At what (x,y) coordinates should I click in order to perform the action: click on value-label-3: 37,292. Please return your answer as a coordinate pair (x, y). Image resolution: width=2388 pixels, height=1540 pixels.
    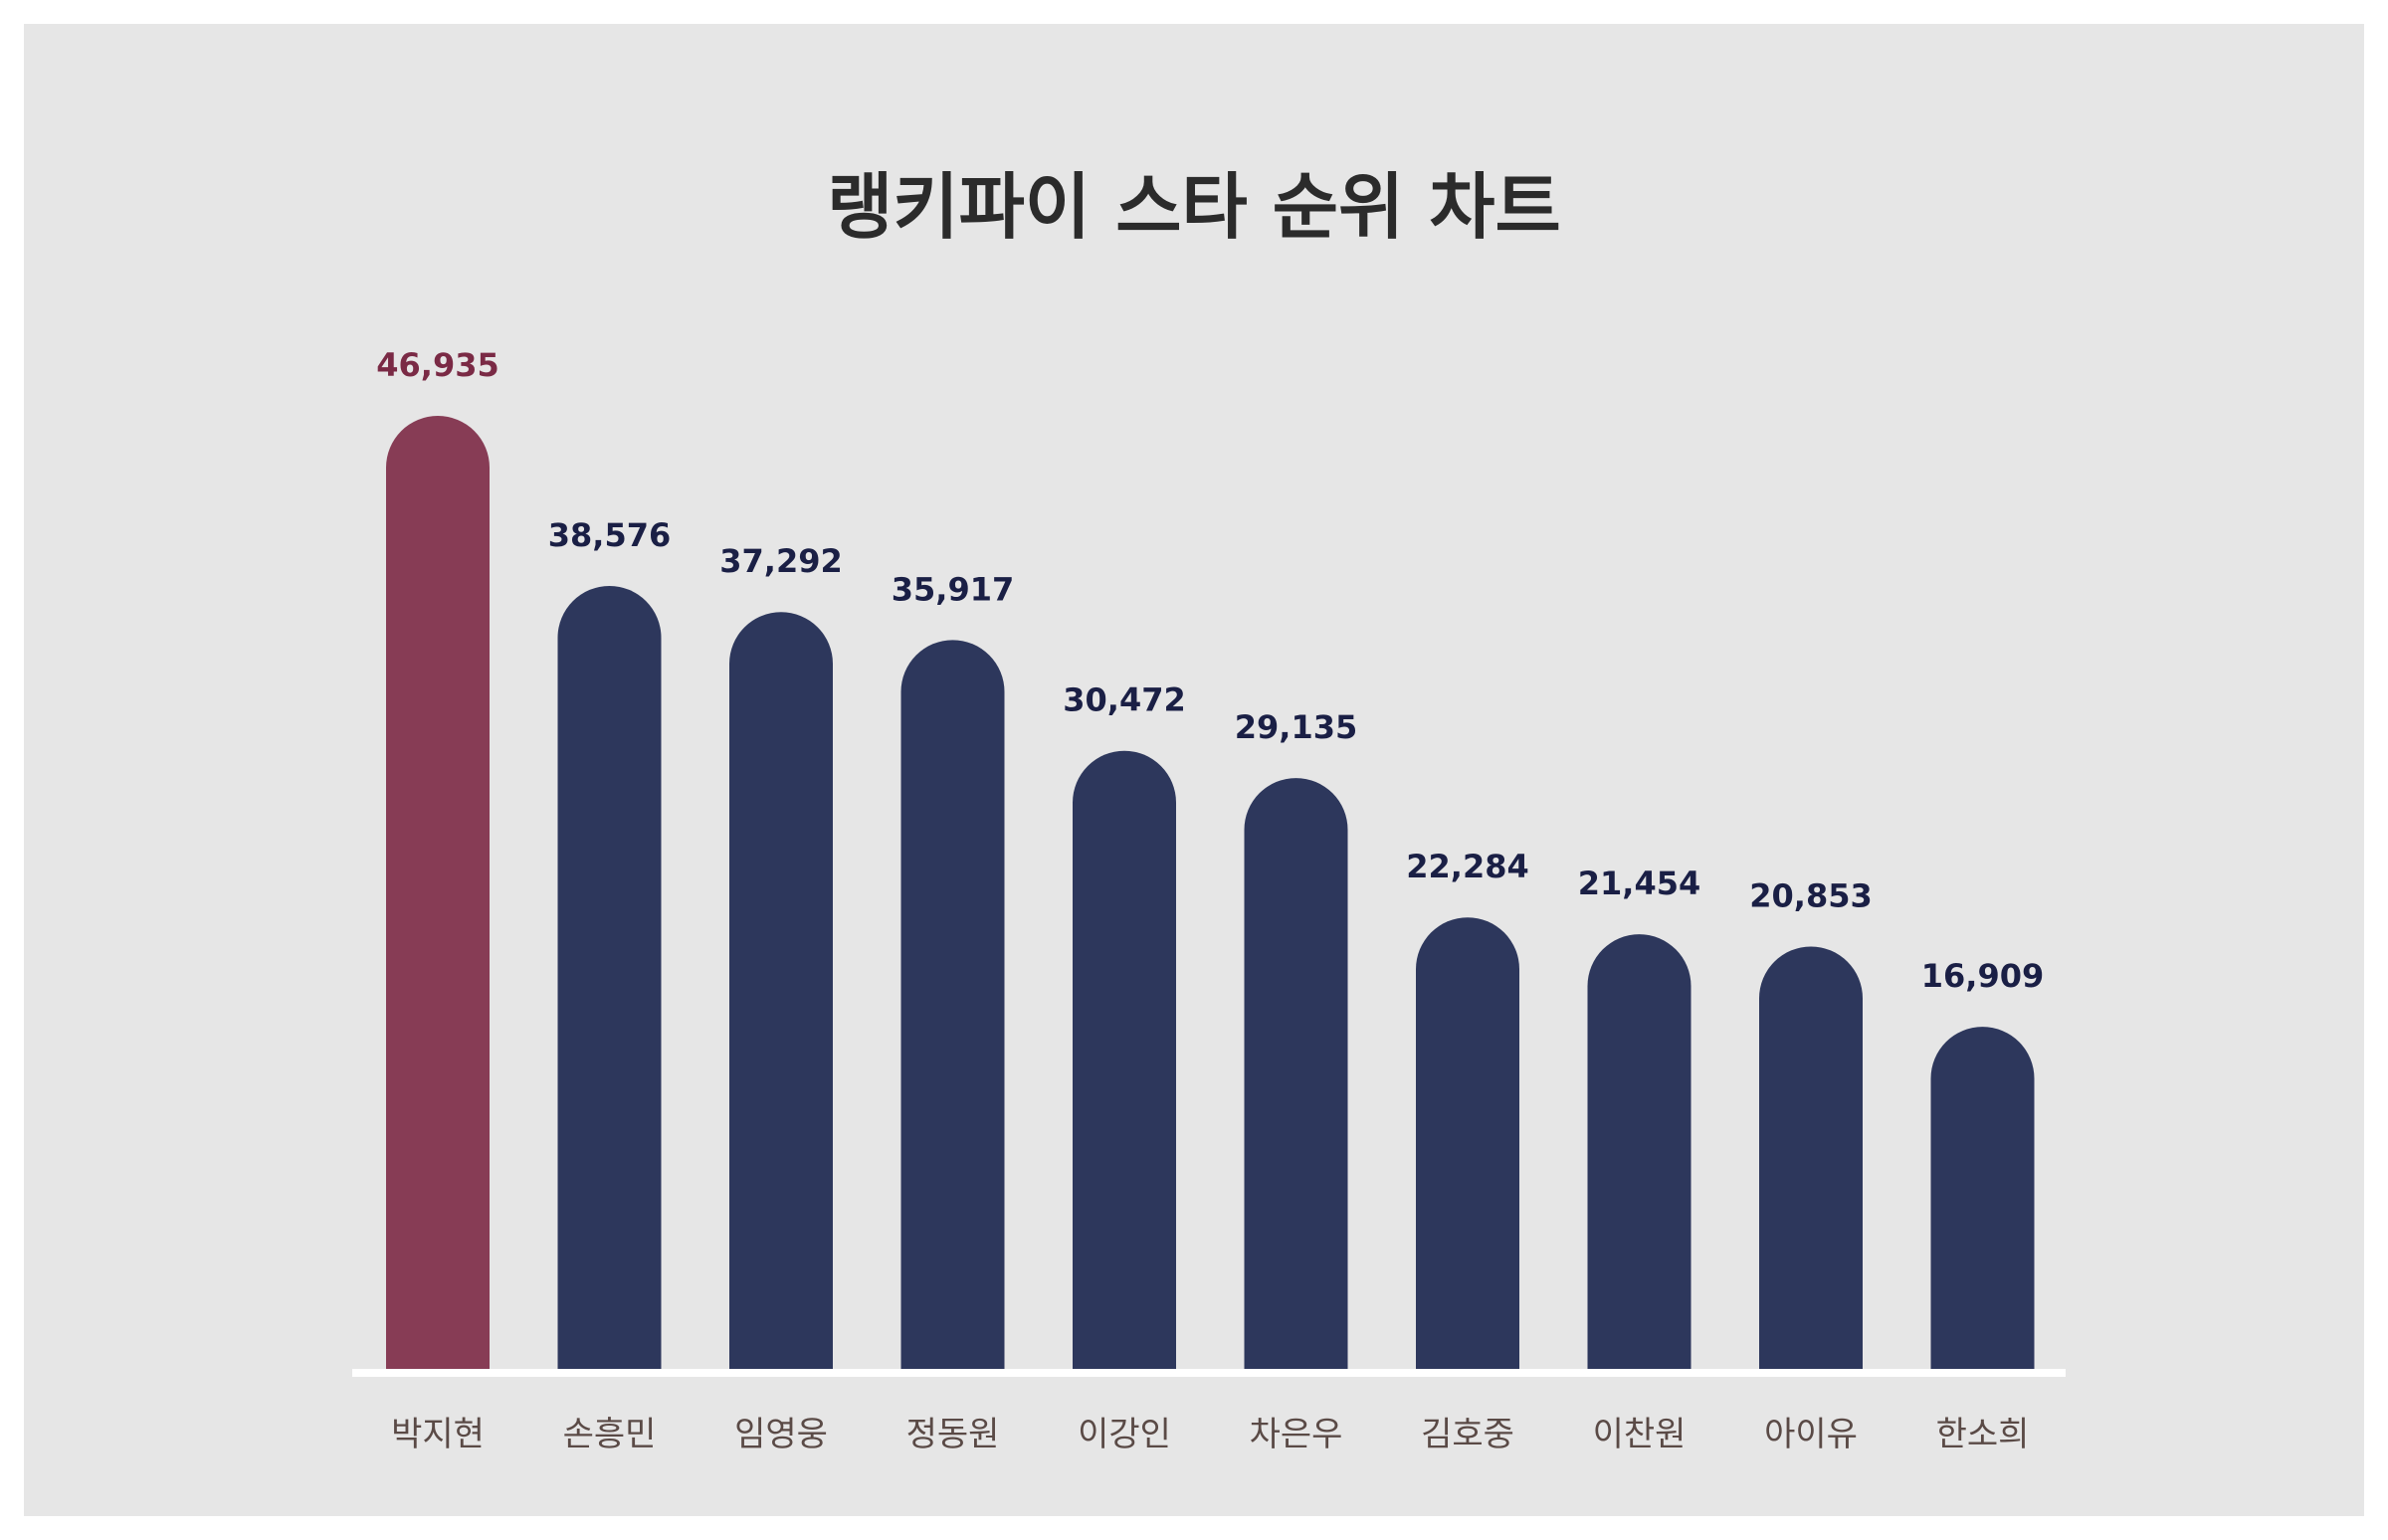
    Looking at the image, I should click on (780, 561).